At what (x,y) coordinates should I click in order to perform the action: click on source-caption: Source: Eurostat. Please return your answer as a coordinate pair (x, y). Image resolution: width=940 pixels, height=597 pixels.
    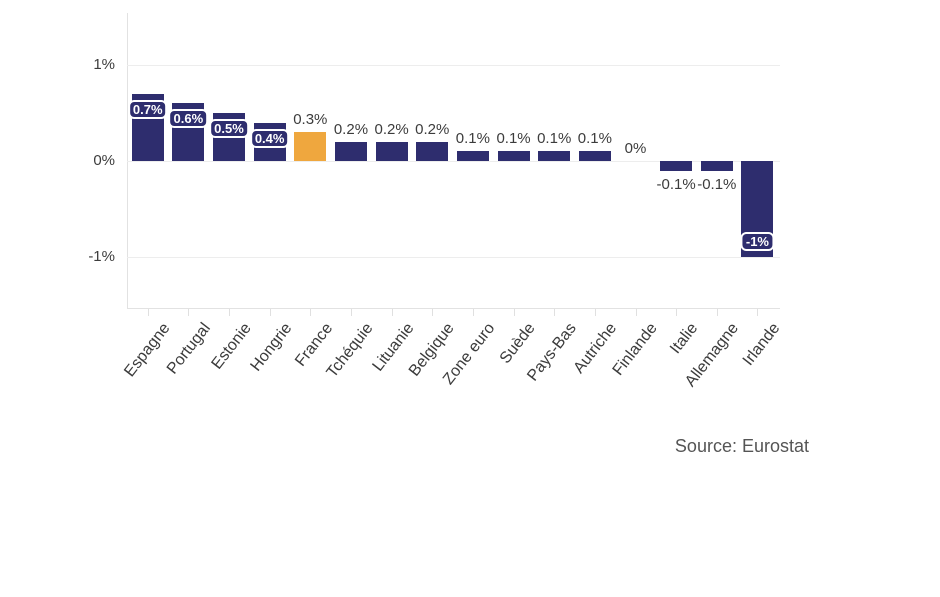
    Looking at the image, I should click on (741, 446).